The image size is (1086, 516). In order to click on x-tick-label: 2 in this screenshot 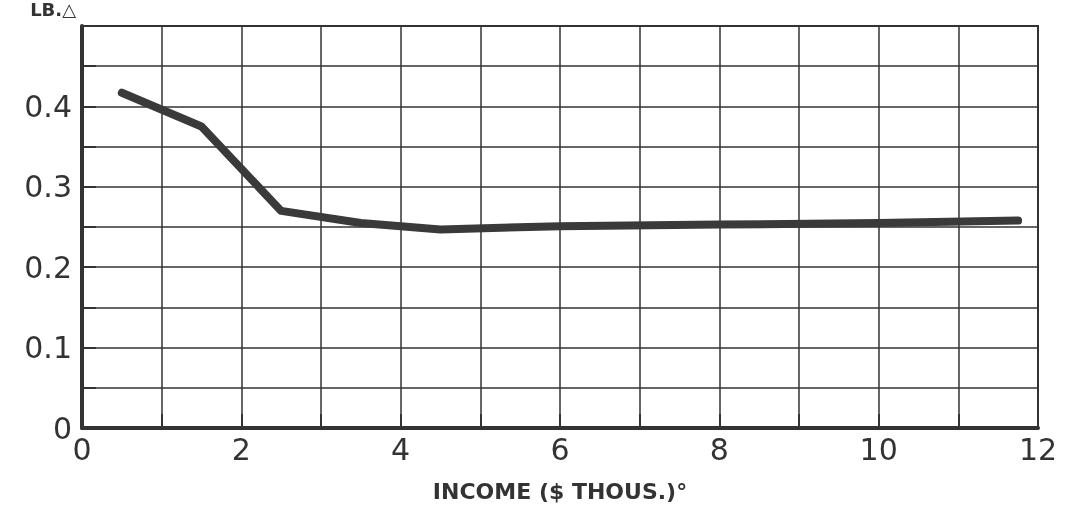, I will do `click(241, 449)`.